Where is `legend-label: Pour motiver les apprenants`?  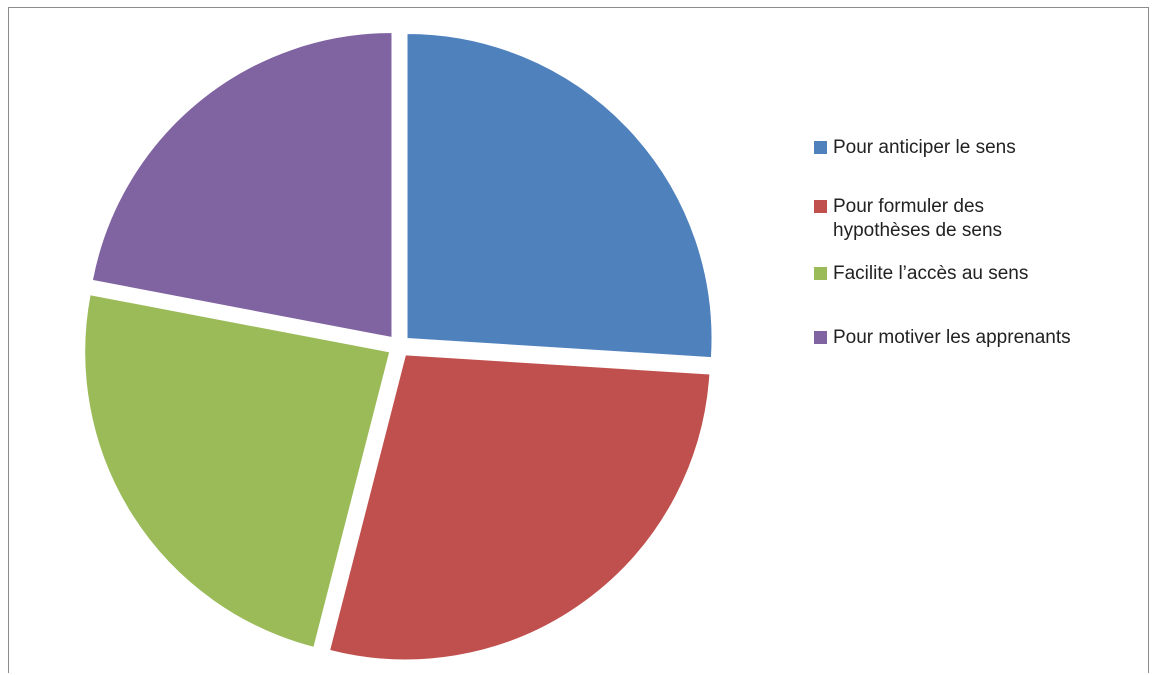
legend-label: Pour motiver les apprenants is located at coordinates (952, 337).